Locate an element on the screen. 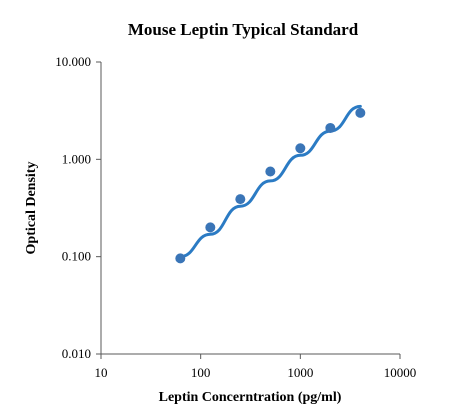  x-tick-label: 100 is located at coordinates (201, 372).